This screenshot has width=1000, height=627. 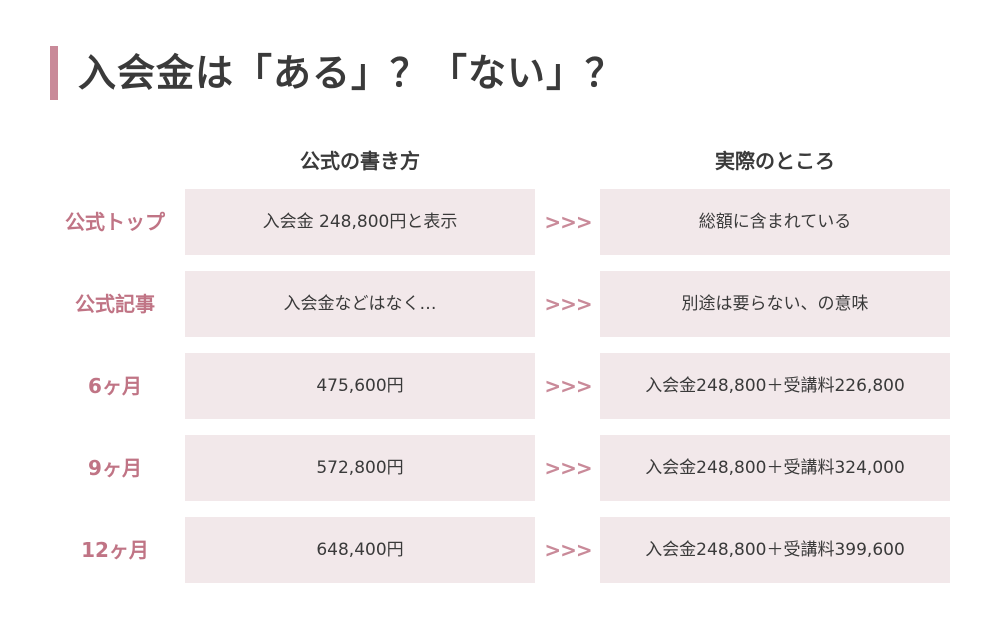 What do you see at coordinates (54, 73) in the screenshot?
I see `title-accent-bar` at bounding box center [54, 73].